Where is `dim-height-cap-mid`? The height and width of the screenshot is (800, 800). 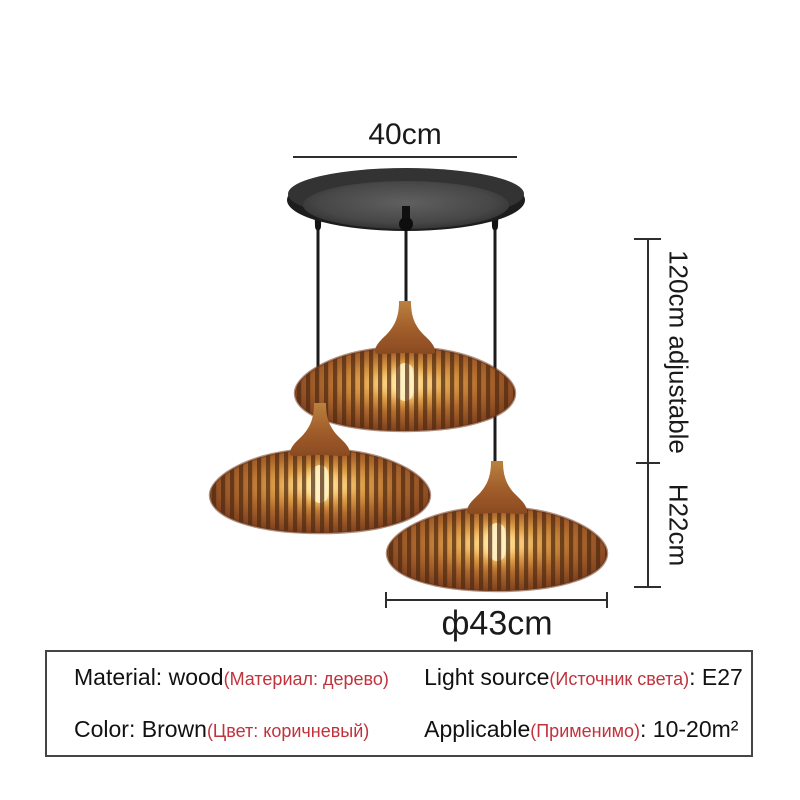 dim-height-cap-mid is located at coordinates (648, 463).